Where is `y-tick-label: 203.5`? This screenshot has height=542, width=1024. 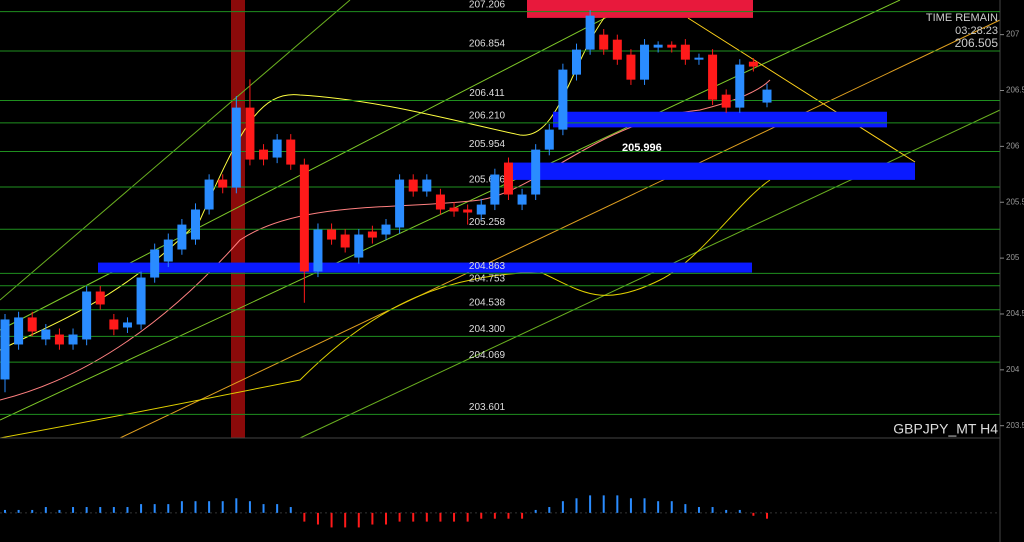 y-tick-label: 203.5 is located at coordinates (1015, 425).